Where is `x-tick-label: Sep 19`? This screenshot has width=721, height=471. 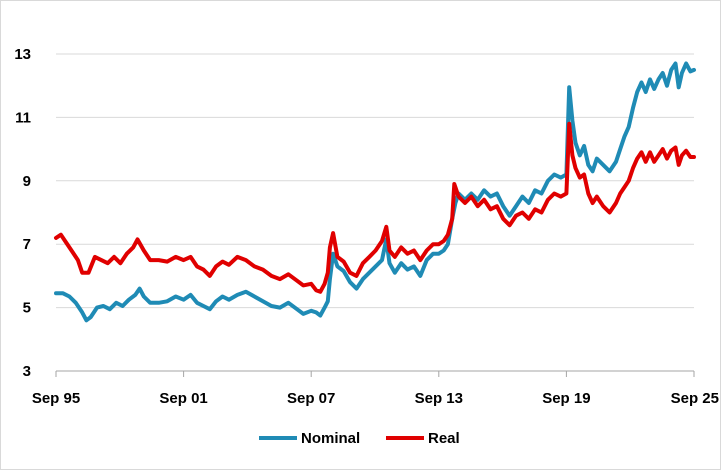 x-tick-label: Sep 19 is located at coordinates (566, 398).